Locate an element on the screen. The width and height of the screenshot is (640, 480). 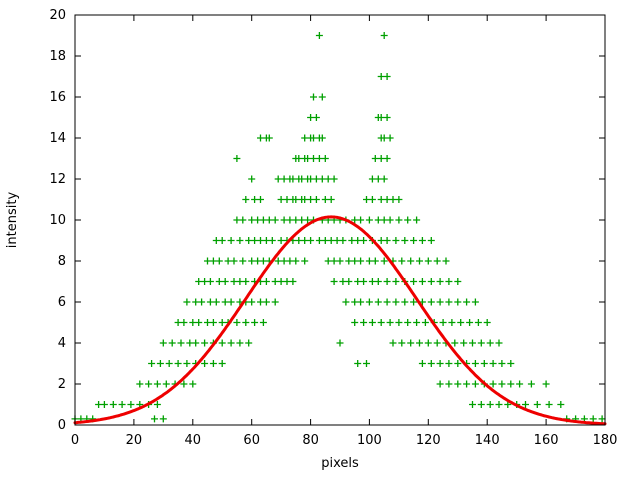
x-axis-tick-label: 60 is located at coordinates (251, 440).